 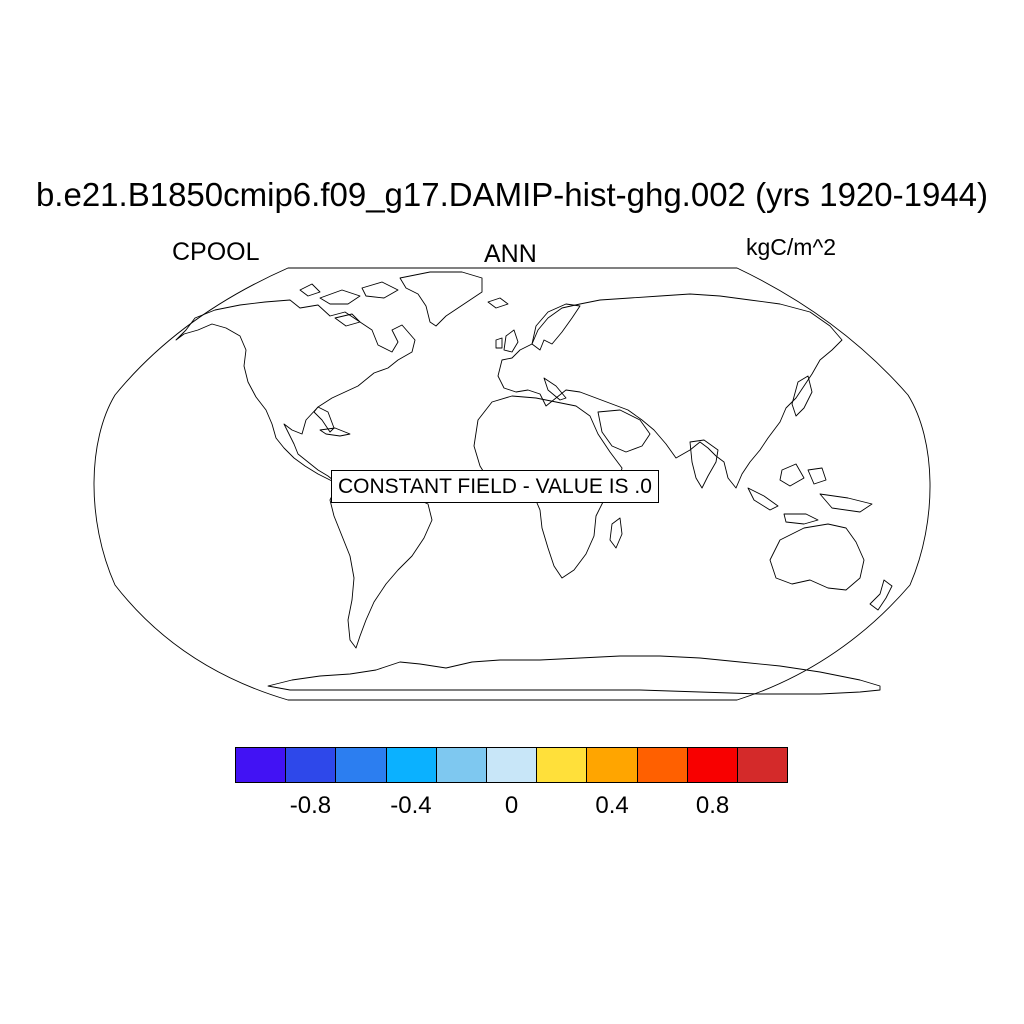 What do you see at coordinates (216, 252) in the screenshot?
I see `variable-label: CPOOL` at bounding box center [216, 252].